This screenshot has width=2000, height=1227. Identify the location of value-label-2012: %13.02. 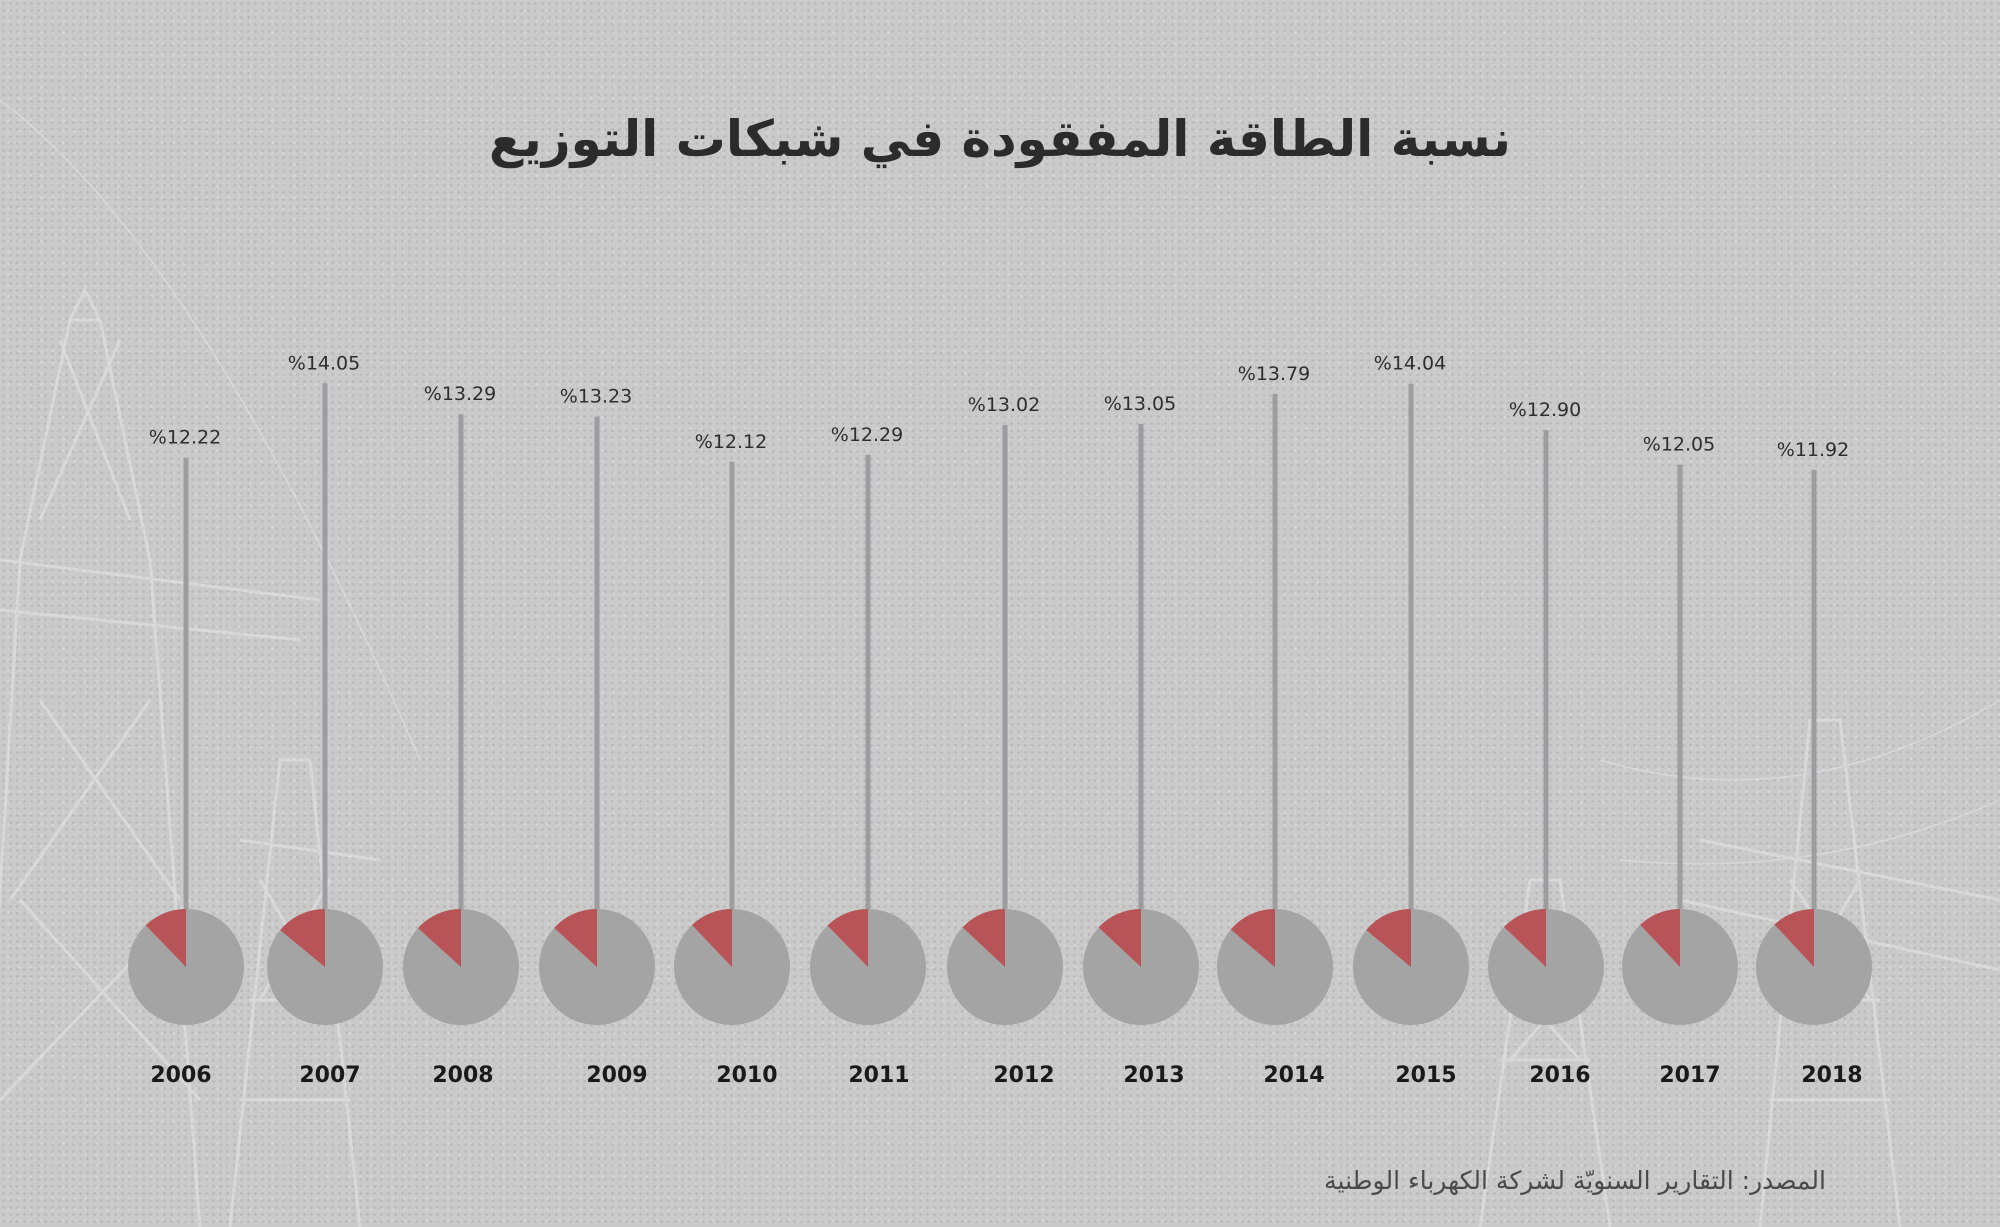
(1004, 405).